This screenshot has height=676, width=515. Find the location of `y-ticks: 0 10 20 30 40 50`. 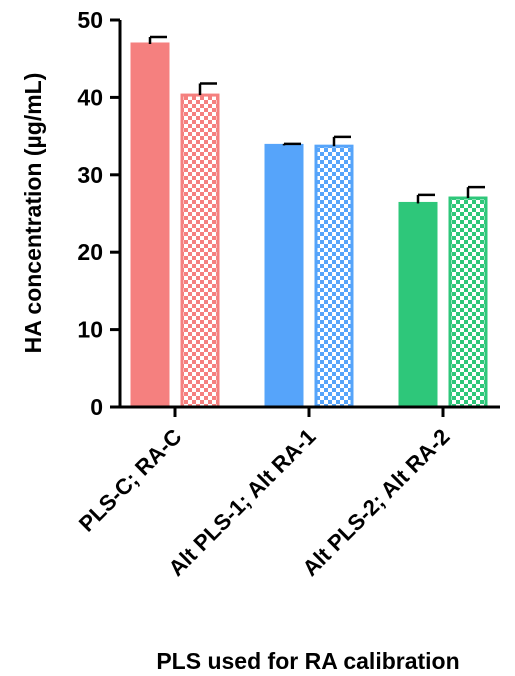

y-ticks: 0 10 20 30 40 50 is located at coordinates (98, 213).